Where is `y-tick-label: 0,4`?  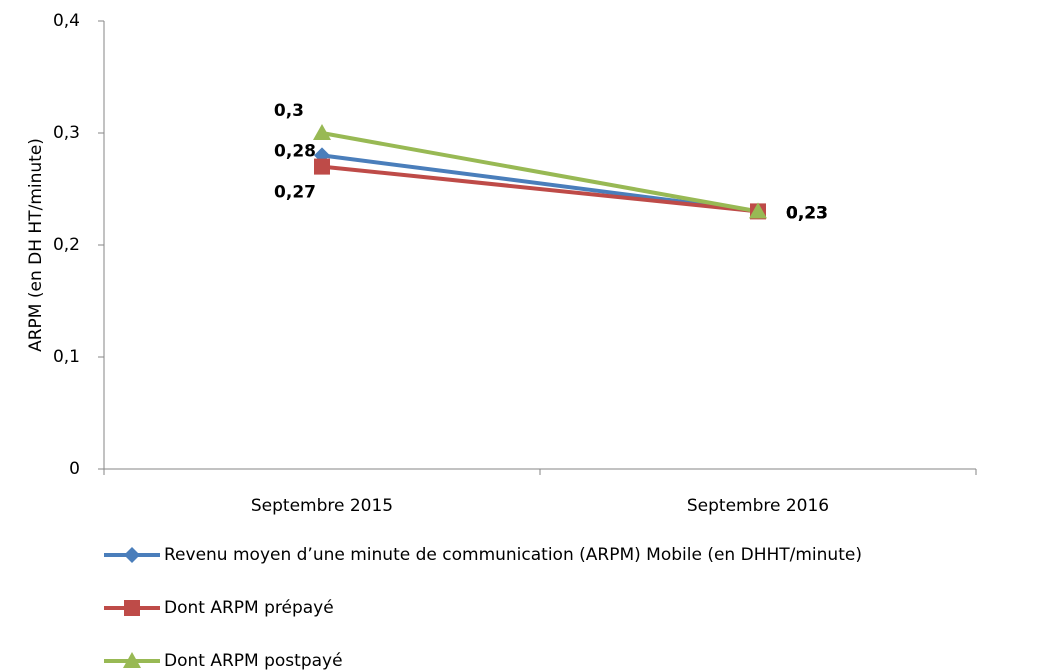
y-tick-label: 0,4 is located at coordinates (66, 21).